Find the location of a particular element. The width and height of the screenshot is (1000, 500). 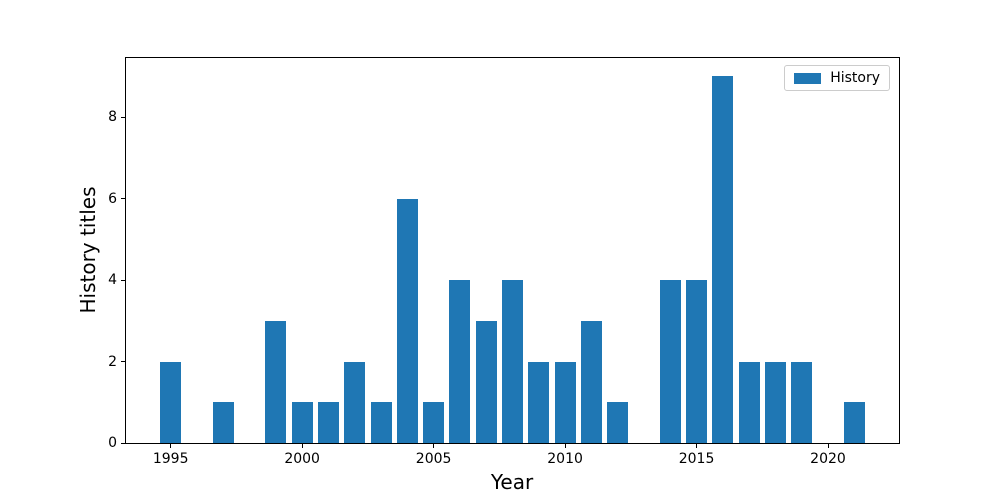

legend-swatch-icon is located at coordinates (808, 78).